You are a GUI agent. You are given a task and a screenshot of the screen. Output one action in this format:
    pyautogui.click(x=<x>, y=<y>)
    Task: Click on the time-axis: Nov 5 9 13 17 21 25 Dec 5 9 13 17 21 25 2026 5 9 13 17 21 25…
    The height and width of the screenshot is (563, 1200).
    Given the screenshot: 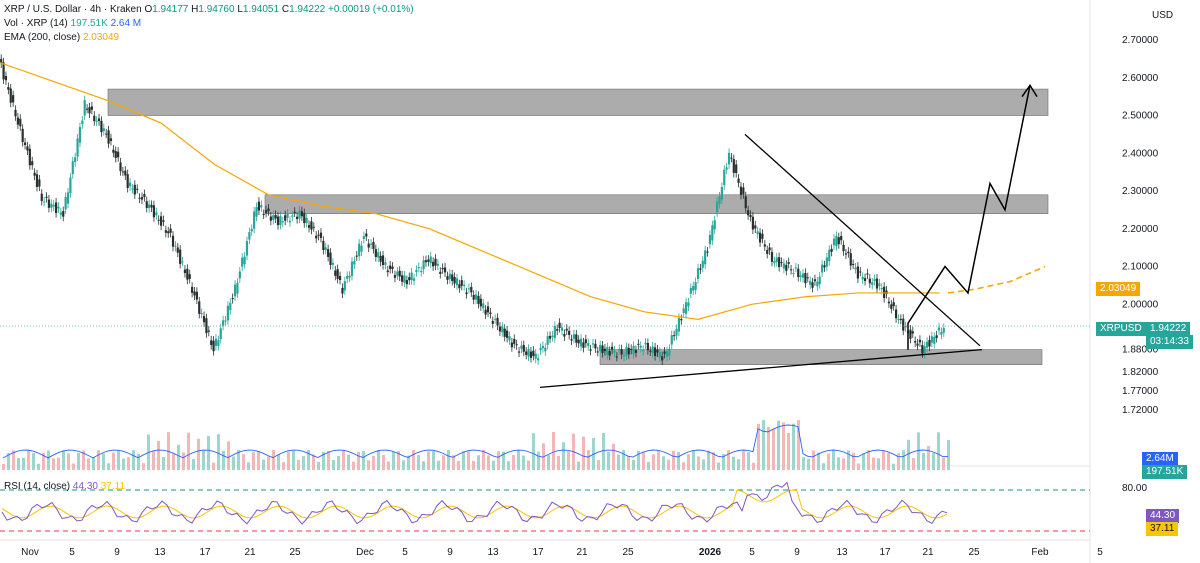 What is the action you would take?
    pyautogui.click(x=562, y=552)
    